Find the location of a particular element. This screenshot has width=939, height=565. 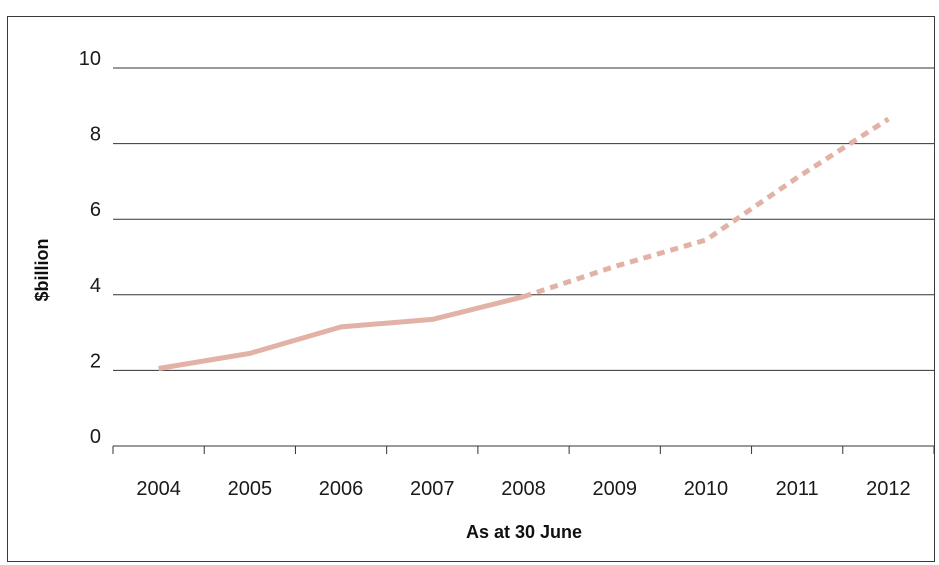

x-tick-labels: 2004 2005 2006 2007 2008 2009 2010 2011 2012 is located at coordinates (523, 489).